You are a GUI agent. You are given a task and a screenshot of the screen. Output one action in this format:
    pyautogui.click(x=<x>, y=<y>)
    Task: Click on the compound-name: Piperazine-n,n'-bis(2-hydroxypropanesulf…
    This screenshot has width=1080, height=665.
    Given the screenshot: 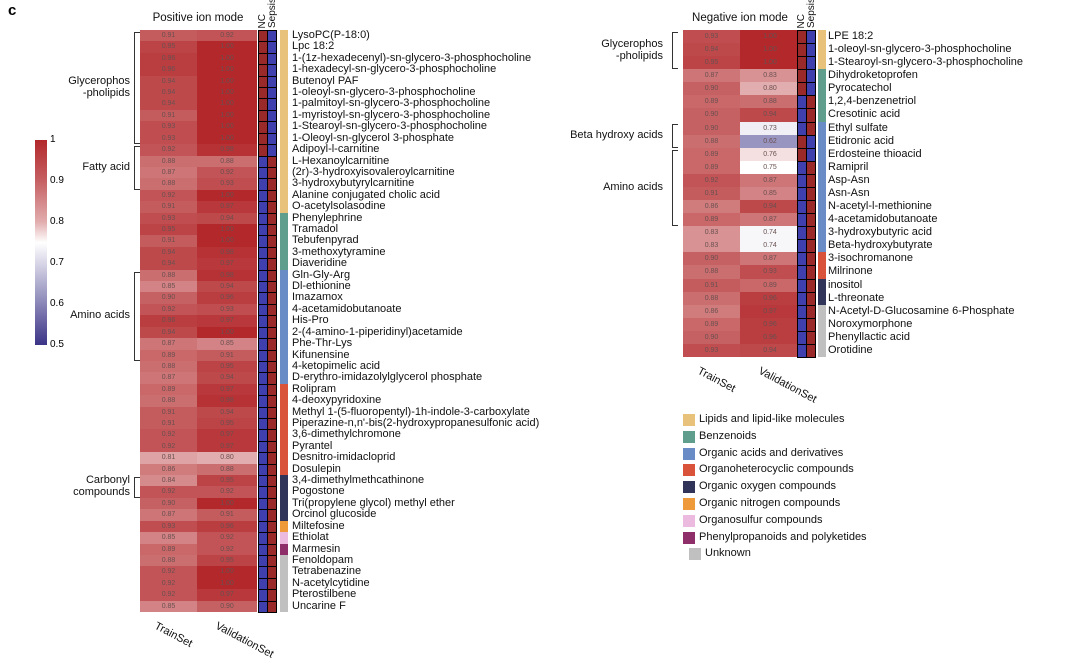 What is the action you would take?
    pyautogui.click(x=416, y=423)
    